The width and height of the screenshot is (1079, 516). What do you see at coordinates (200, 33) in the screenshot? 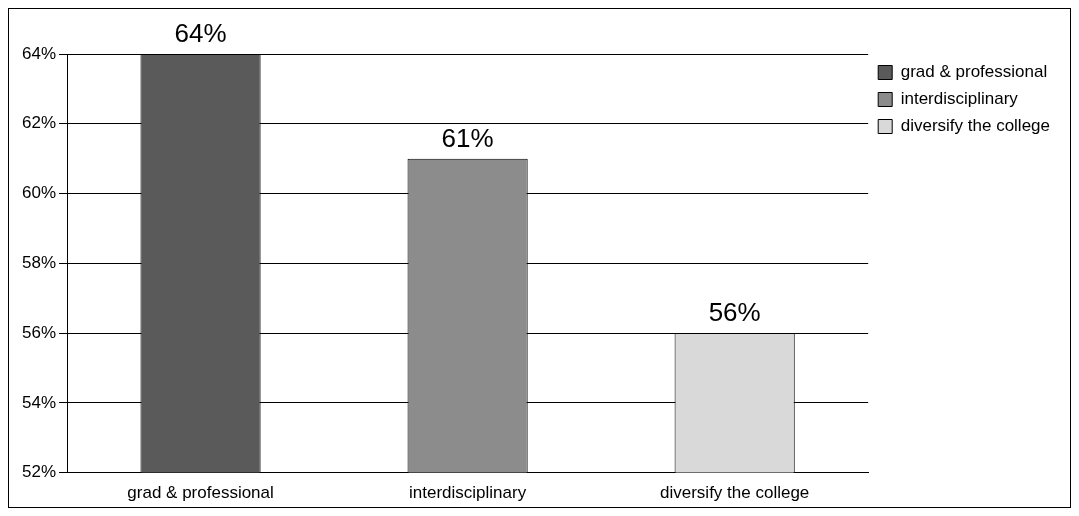
I see `data-label: 64%` at bounding box center [200, 33].